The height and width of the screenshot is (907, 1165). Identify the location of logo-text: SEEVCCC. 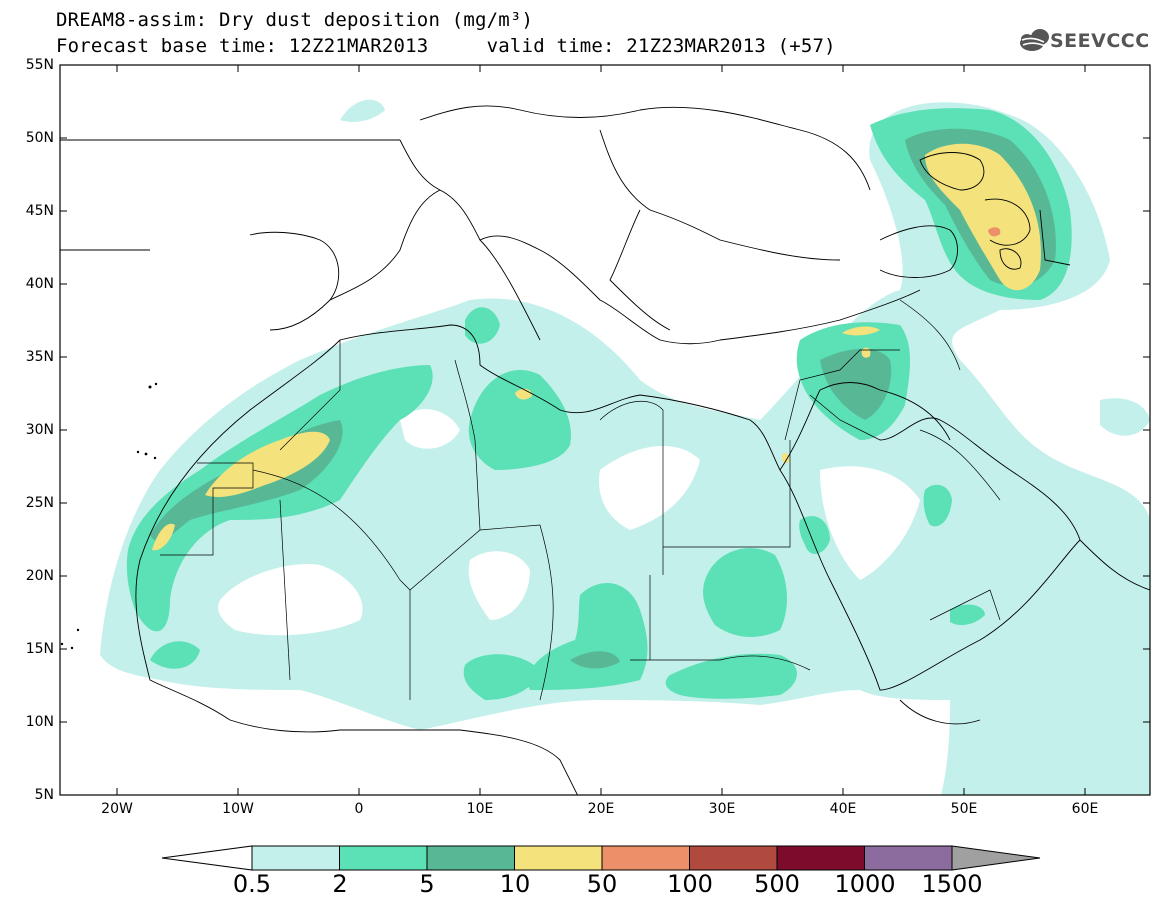
(1100, 41).